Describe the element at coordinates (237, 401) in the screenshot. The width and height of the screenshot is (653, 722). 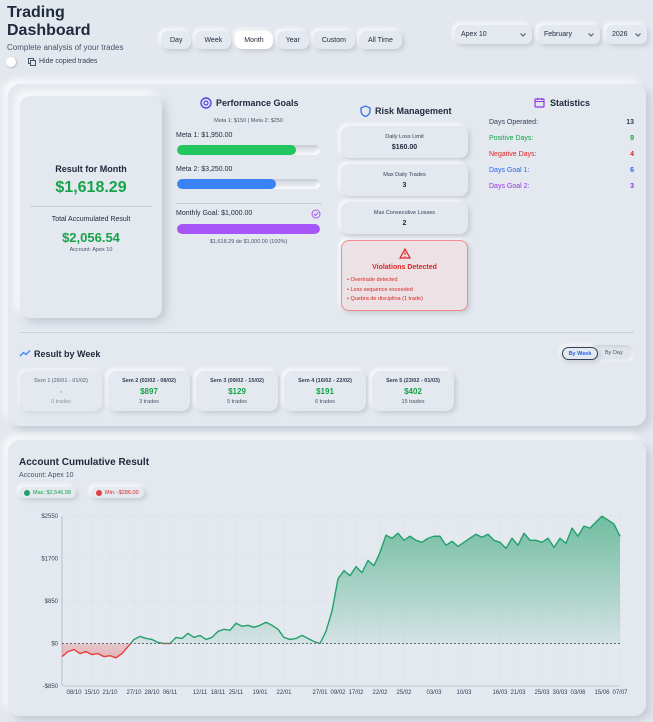
I see `week-trades: 5 trades` at that location.